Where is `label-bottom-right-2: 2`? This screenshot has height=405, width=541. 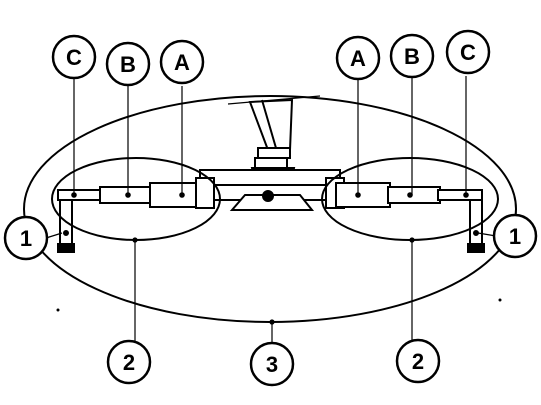
label-bottom-right-2: 2 is located at coordinates (418, 361).